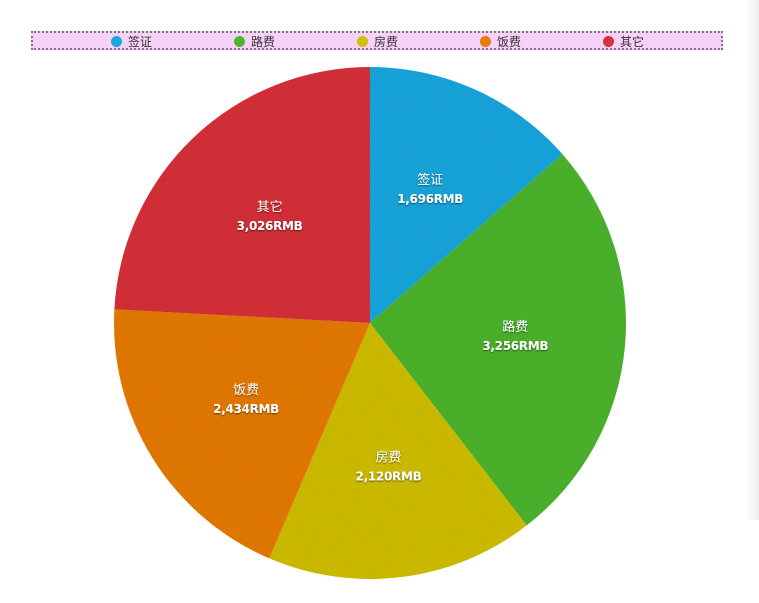  What do you see at coordinates (485, 41) in the screenshot?
I see `legend-swatch-meals` at bounding box center [485, 41].